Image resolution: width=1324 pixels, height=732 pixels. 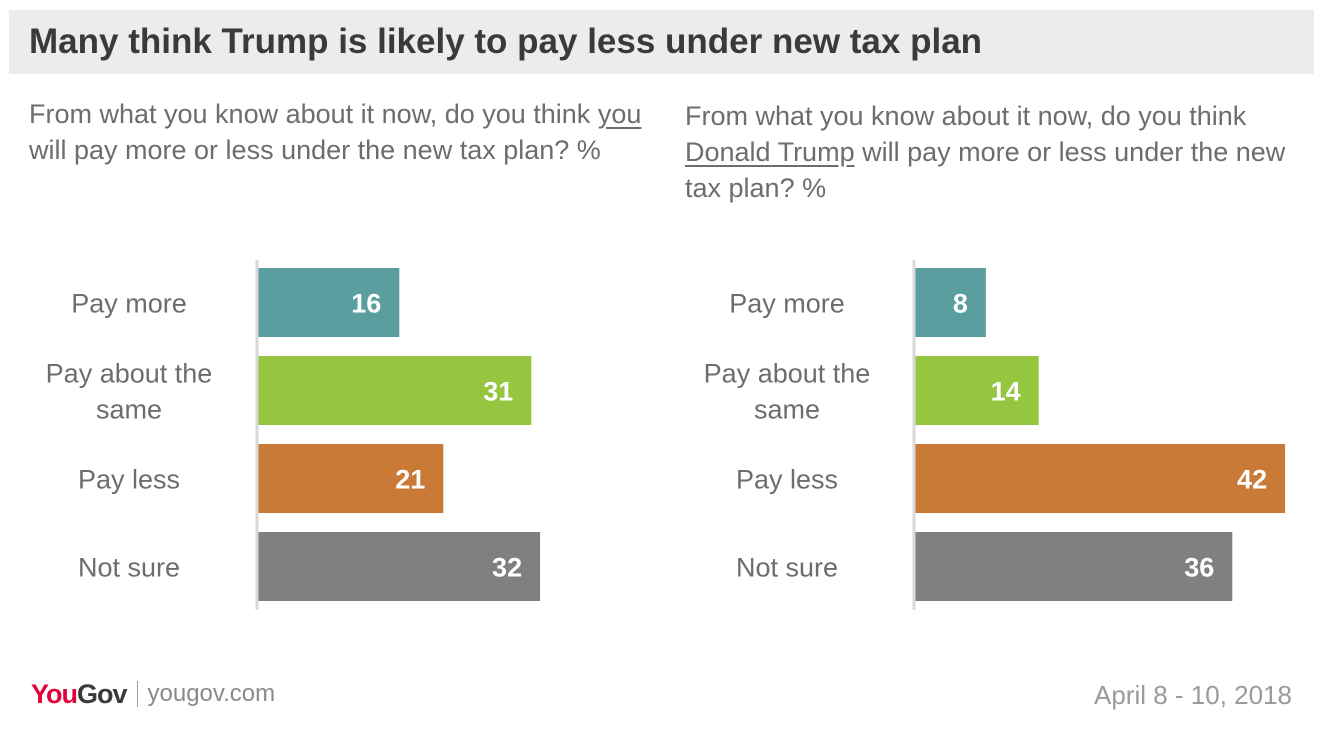 What do you see at coordinates (366, 304) in the screenshot?
I see `value-label: 16` at bounding box center [366, 304].